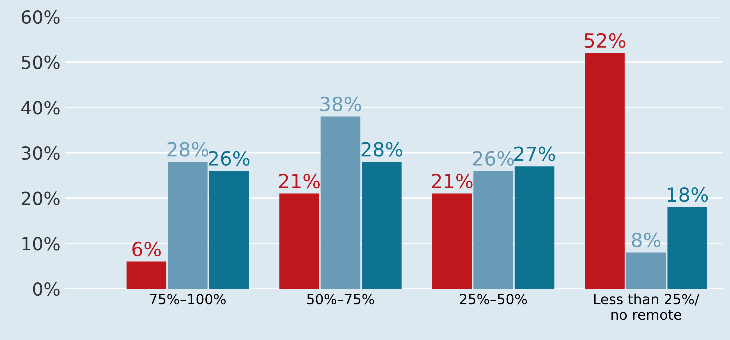  I want to click on data-label: 27%, so click(535, 154).